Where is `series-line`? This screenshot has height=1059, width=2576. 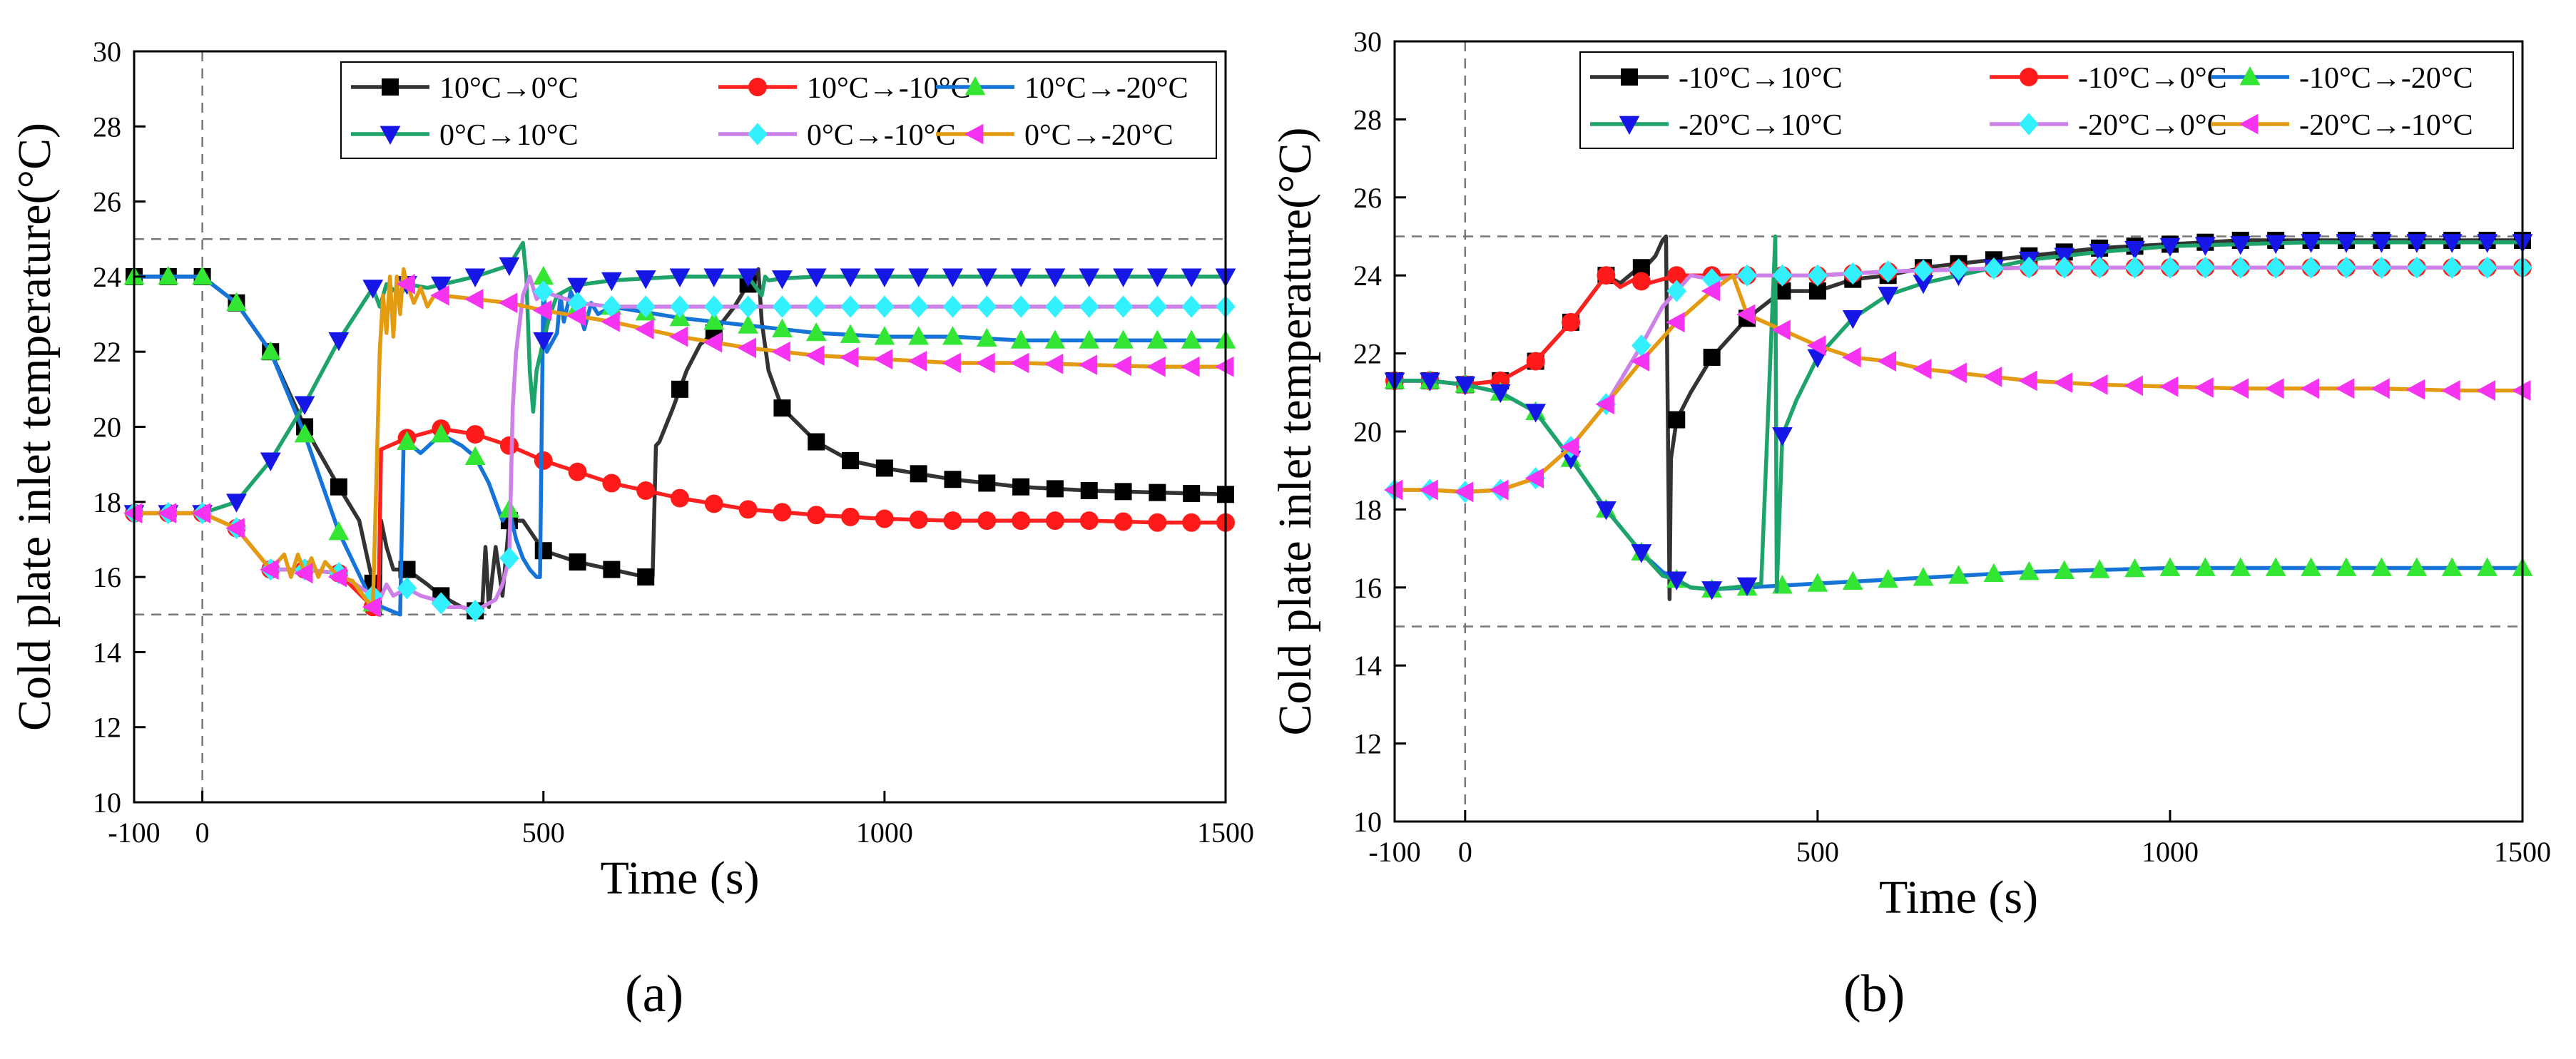
series-line is located at coordinates (1958, 486).